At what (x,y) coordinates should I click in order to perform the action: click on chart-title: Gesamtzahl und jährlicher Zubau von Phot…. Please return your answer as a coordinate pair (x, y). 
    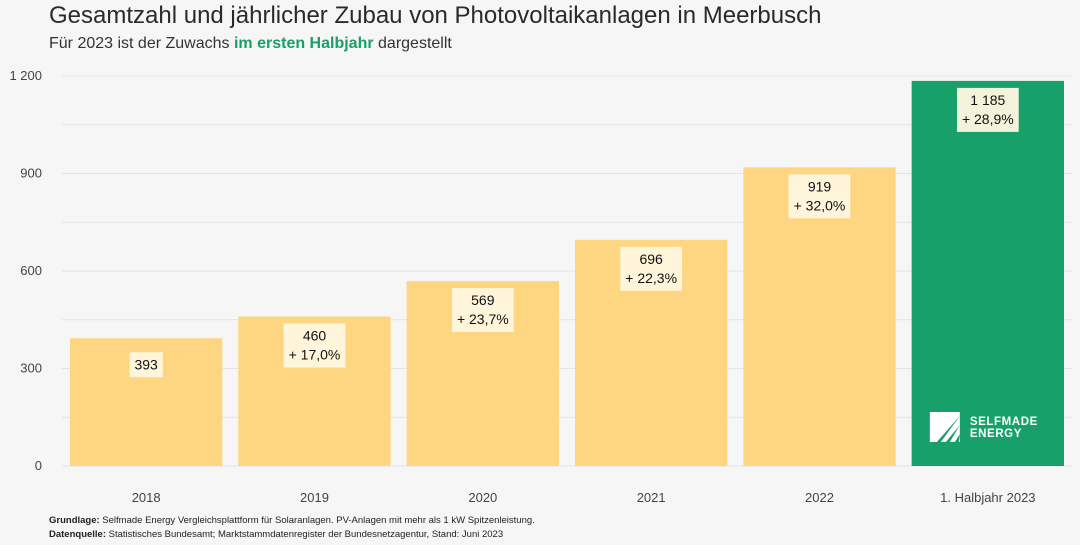
    Looking at the image, I should click on (435, 15).